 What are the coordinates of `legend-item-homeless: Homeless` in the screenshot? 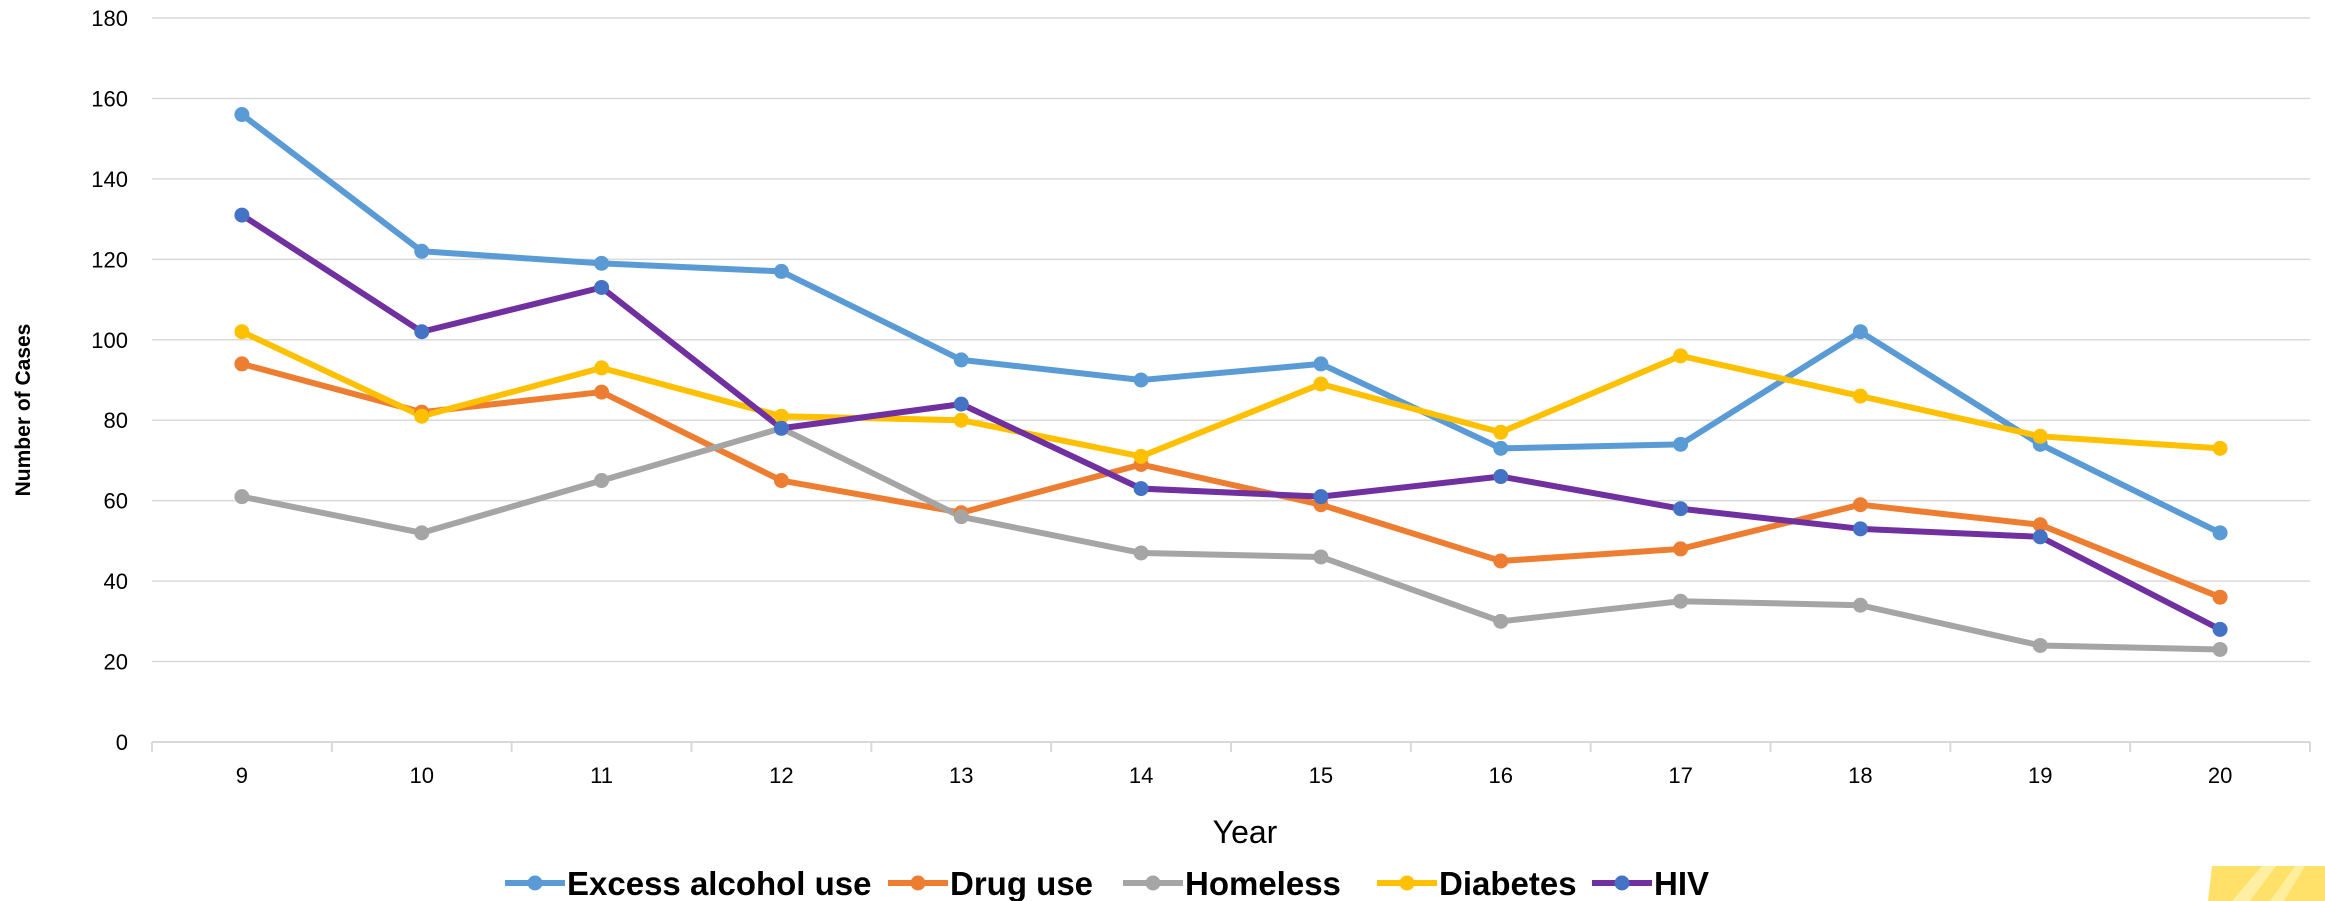 It's located at (1232, 883).